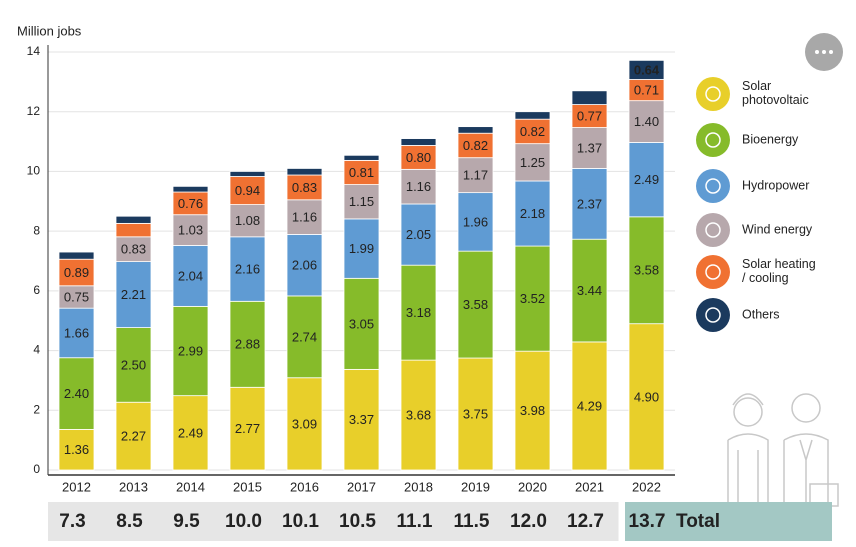 The width and height of the screenshot is (856, 547). I want to click on total-value: 10.1, so click(300, 521).